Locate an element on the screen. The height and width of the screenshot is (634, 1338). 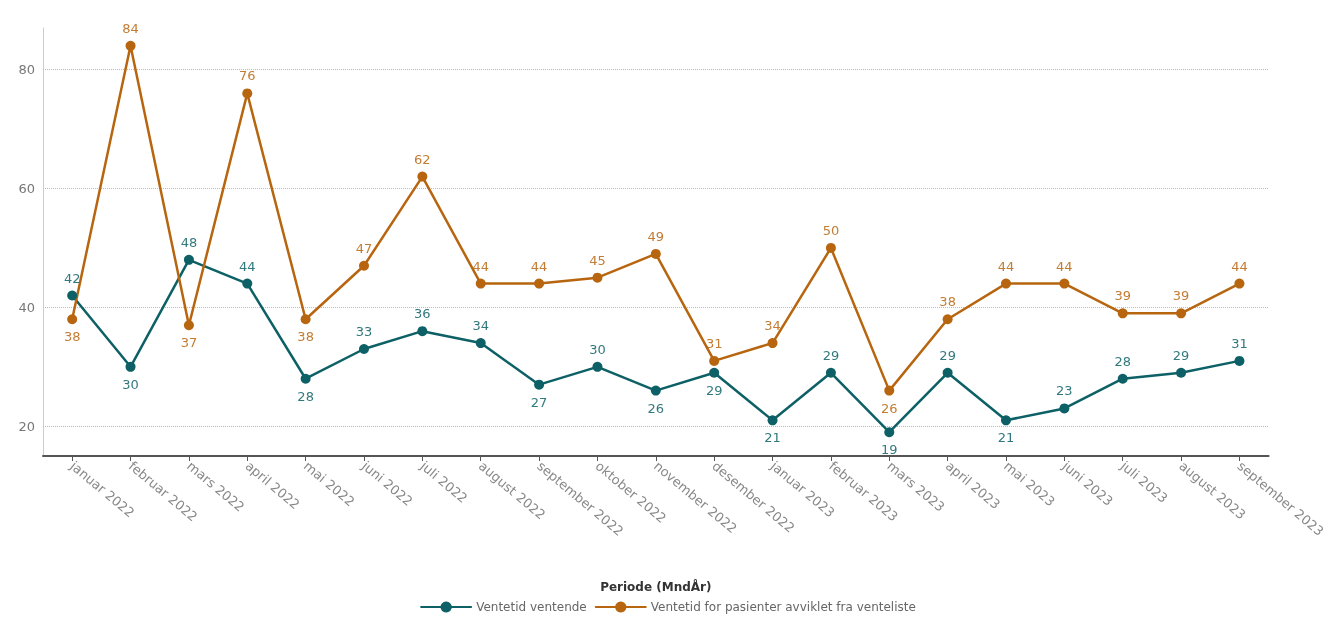
legend-label: Ventetid for pasienter avviklet fra venteliste is located at coordinates (783, 607).